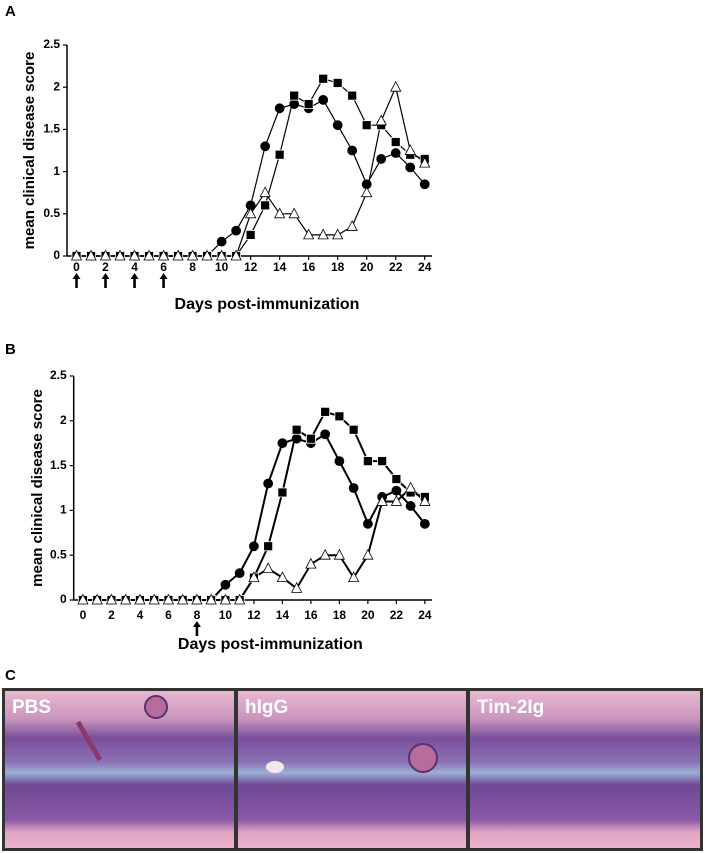 The height and width of the screenshot is (853, 705). What do you see at coordinates (270, 644) in the screenshot?
I see `x-axis-title: Days post-immunization` at bounding box center [270, 644].